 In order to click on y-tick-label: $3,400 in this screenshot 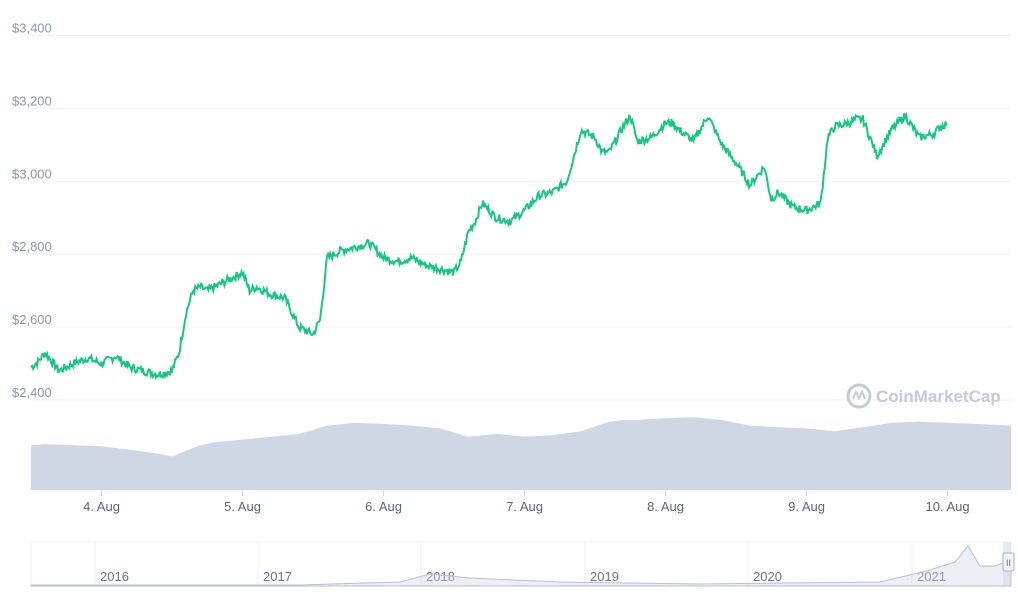, I will do `click(32, 28)`.